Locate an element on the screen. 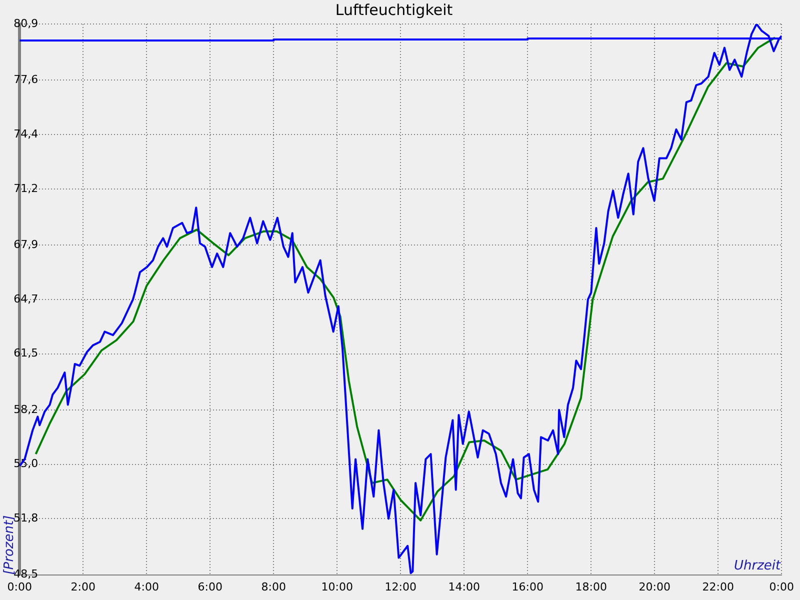 Image resolution: width=800 pixels, height=600 pixels. x-tick-label: 6:00 is located at coordinates (210, 587).